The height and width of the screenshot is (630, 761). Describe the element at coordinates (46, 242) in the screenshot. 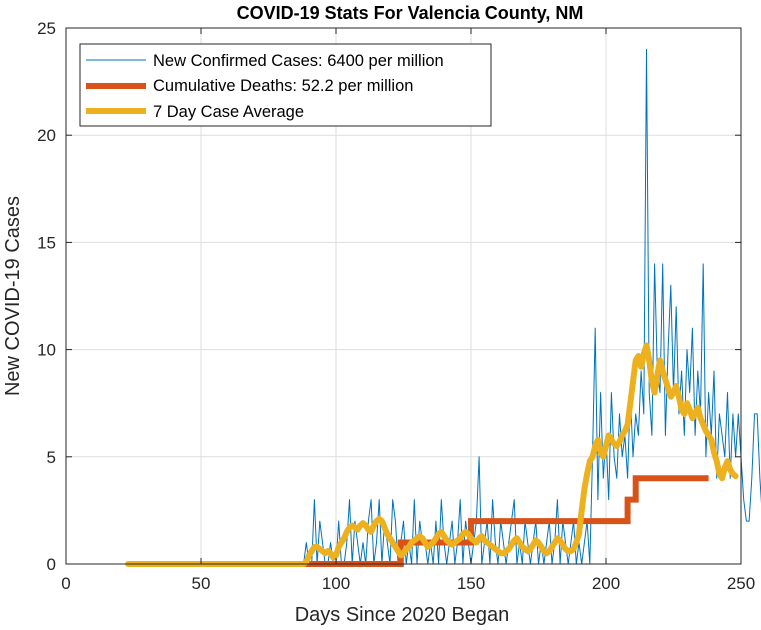

I see `y-tick-label: 15` at that location.